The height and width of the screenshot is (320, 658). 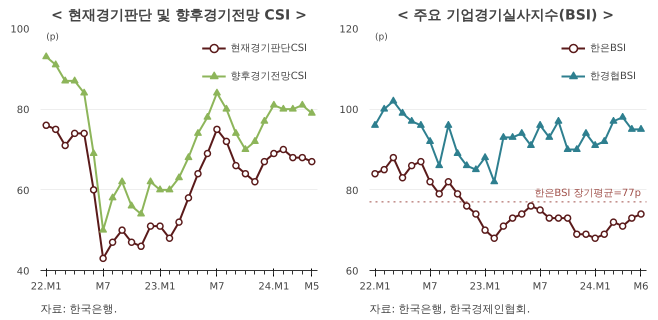 What do you see at coordinates (312, 287) in the screenshot?
I see `x-tick-label: M5` at bounding box center [312, 287].